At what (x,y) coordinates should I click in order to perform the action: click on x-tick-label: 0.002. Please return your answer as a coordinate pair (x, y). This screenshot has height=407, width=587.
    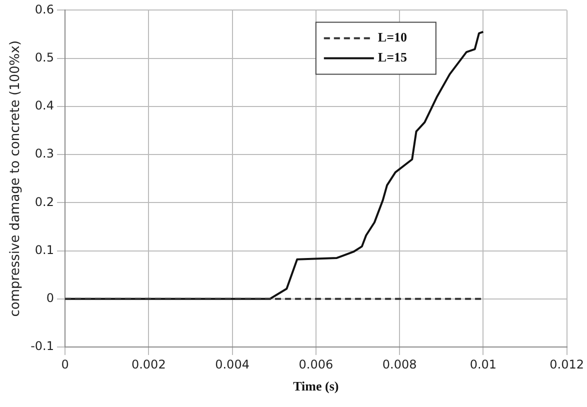
    Looking at the image, I should click on (148, 364).